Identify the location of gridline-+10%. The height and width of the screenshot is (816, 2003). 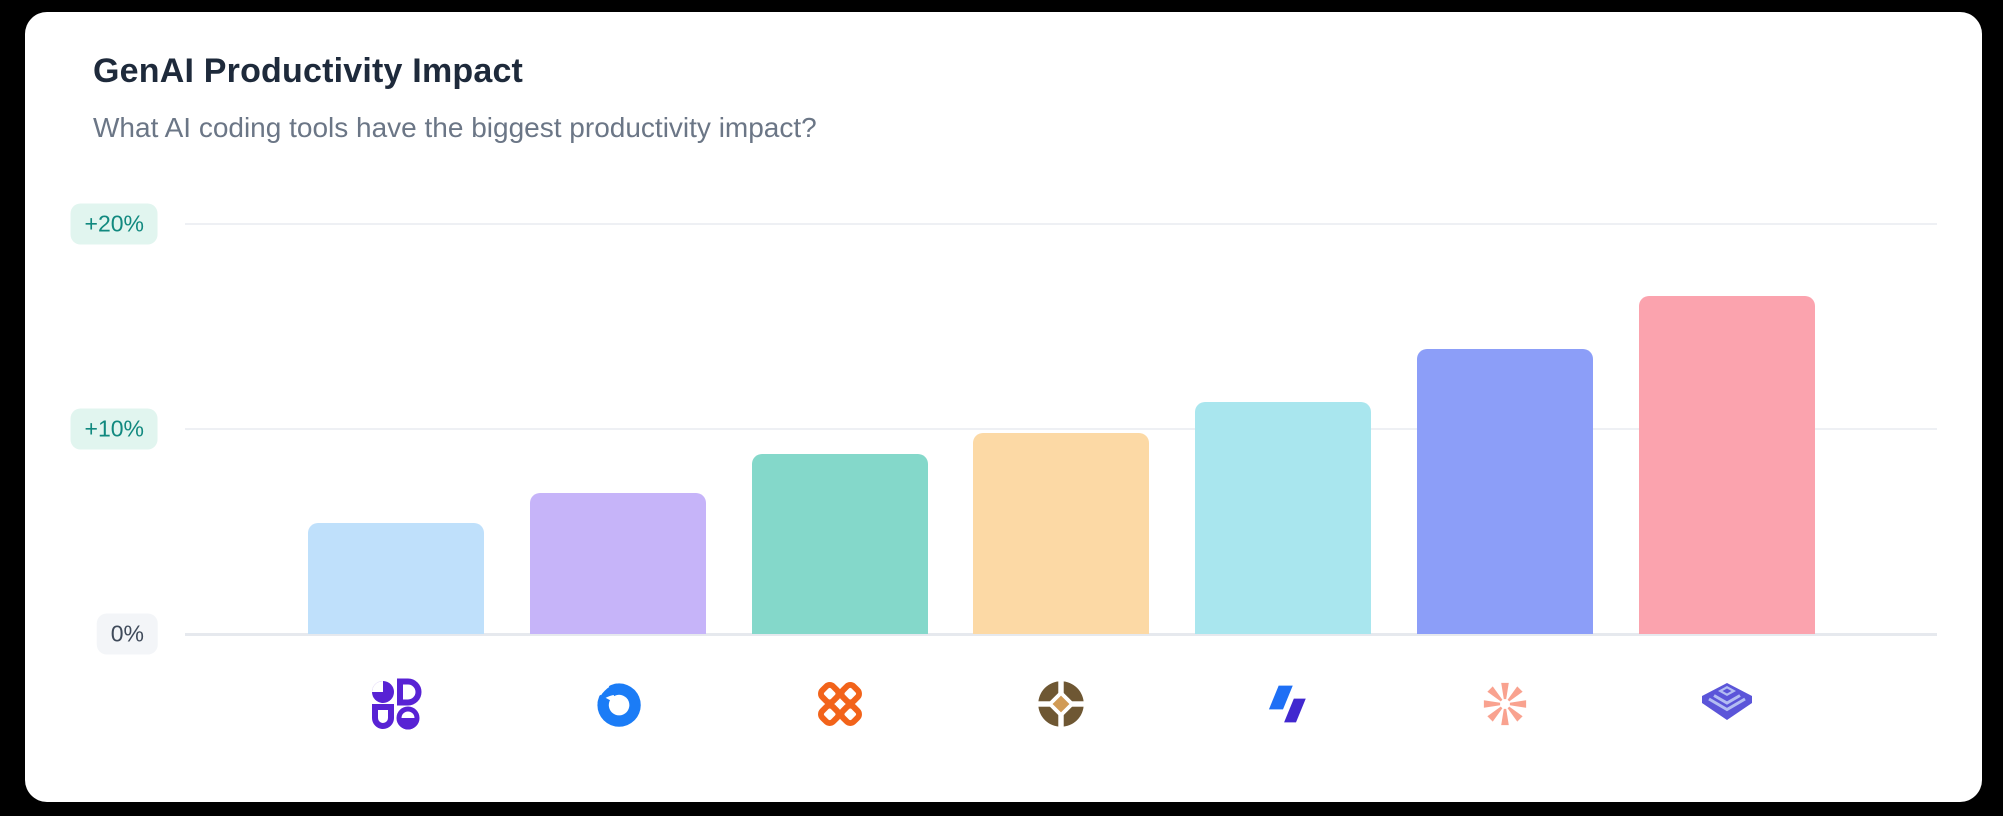
(1061, 429).